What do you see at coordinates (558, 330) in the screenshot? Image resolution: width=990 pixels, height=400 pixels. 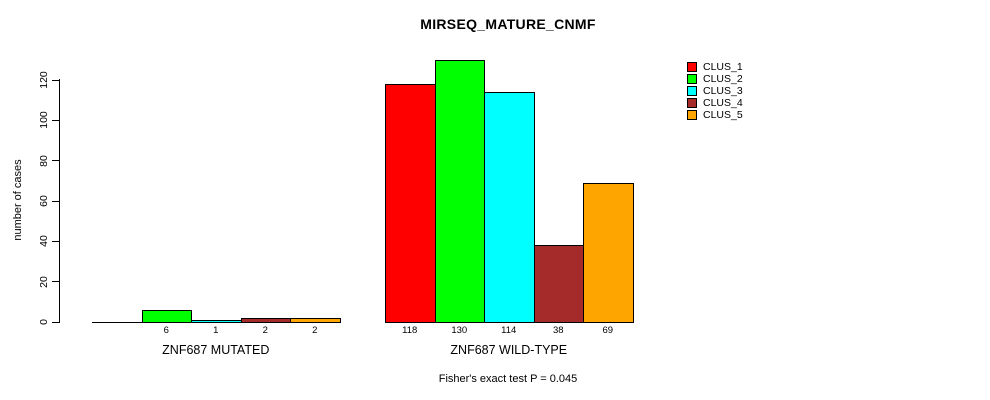 I see `bar-value-label: 38` at bounding box center [558, 330].